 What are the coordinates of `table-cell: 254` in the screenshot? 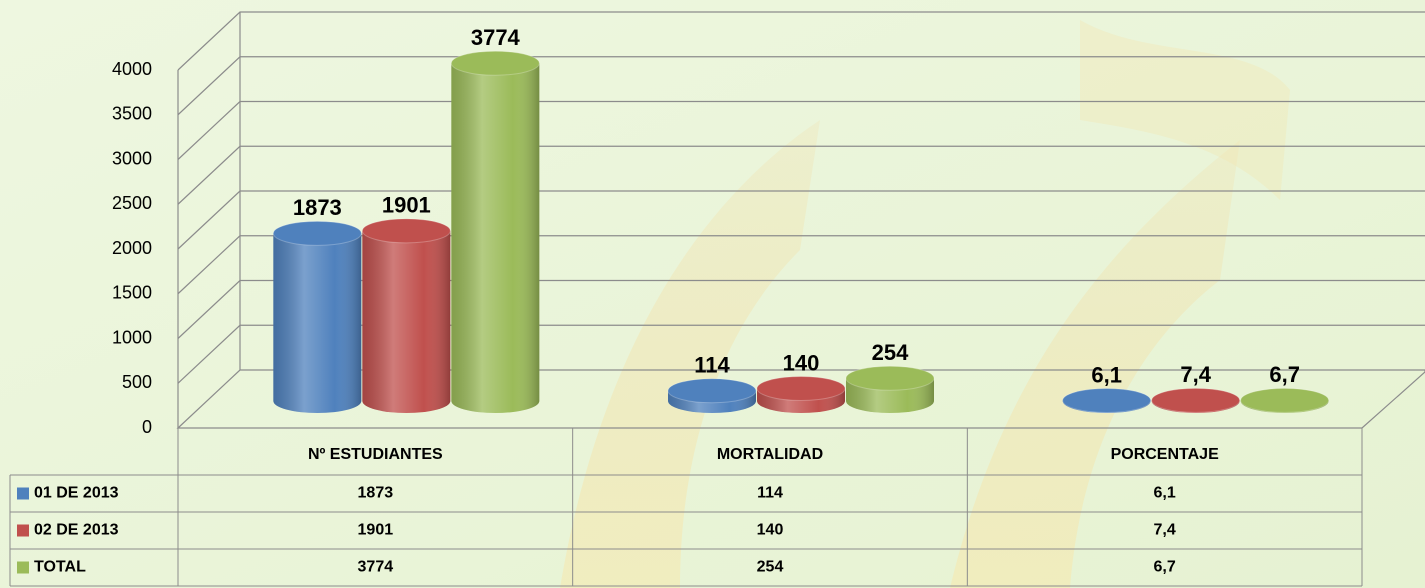 It's located at (770, 567).